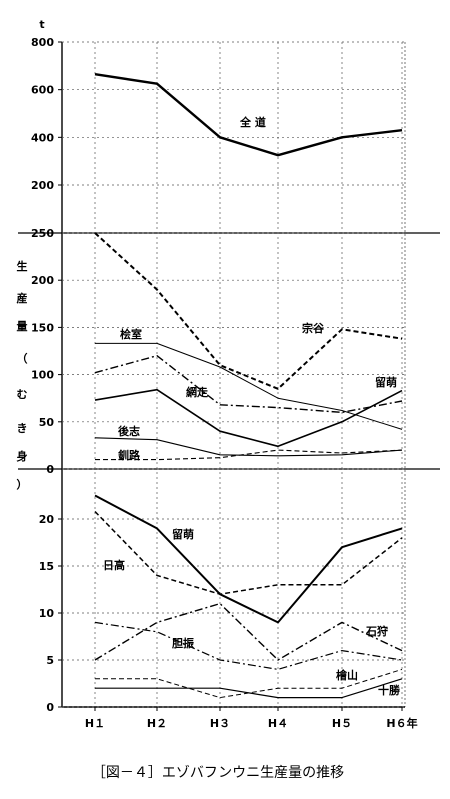 This screenshot has height=799, width=450. What do you see at coordinates (386, 382) in the screenshot?
I see `series-label-rumoi-mid: 留萌` at bounding box center [386, 382].